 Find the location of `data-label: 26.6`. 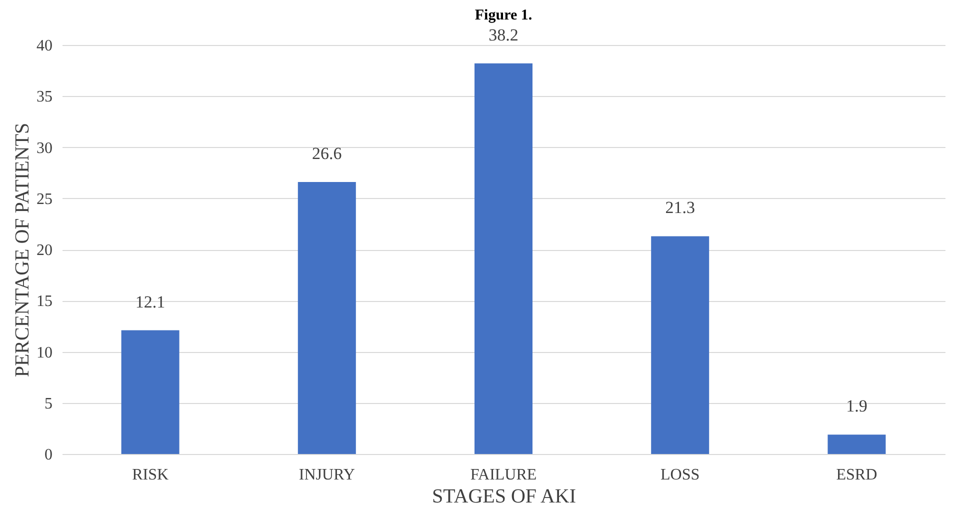

data-label: 26.6 is located at coordinates (327, 154).